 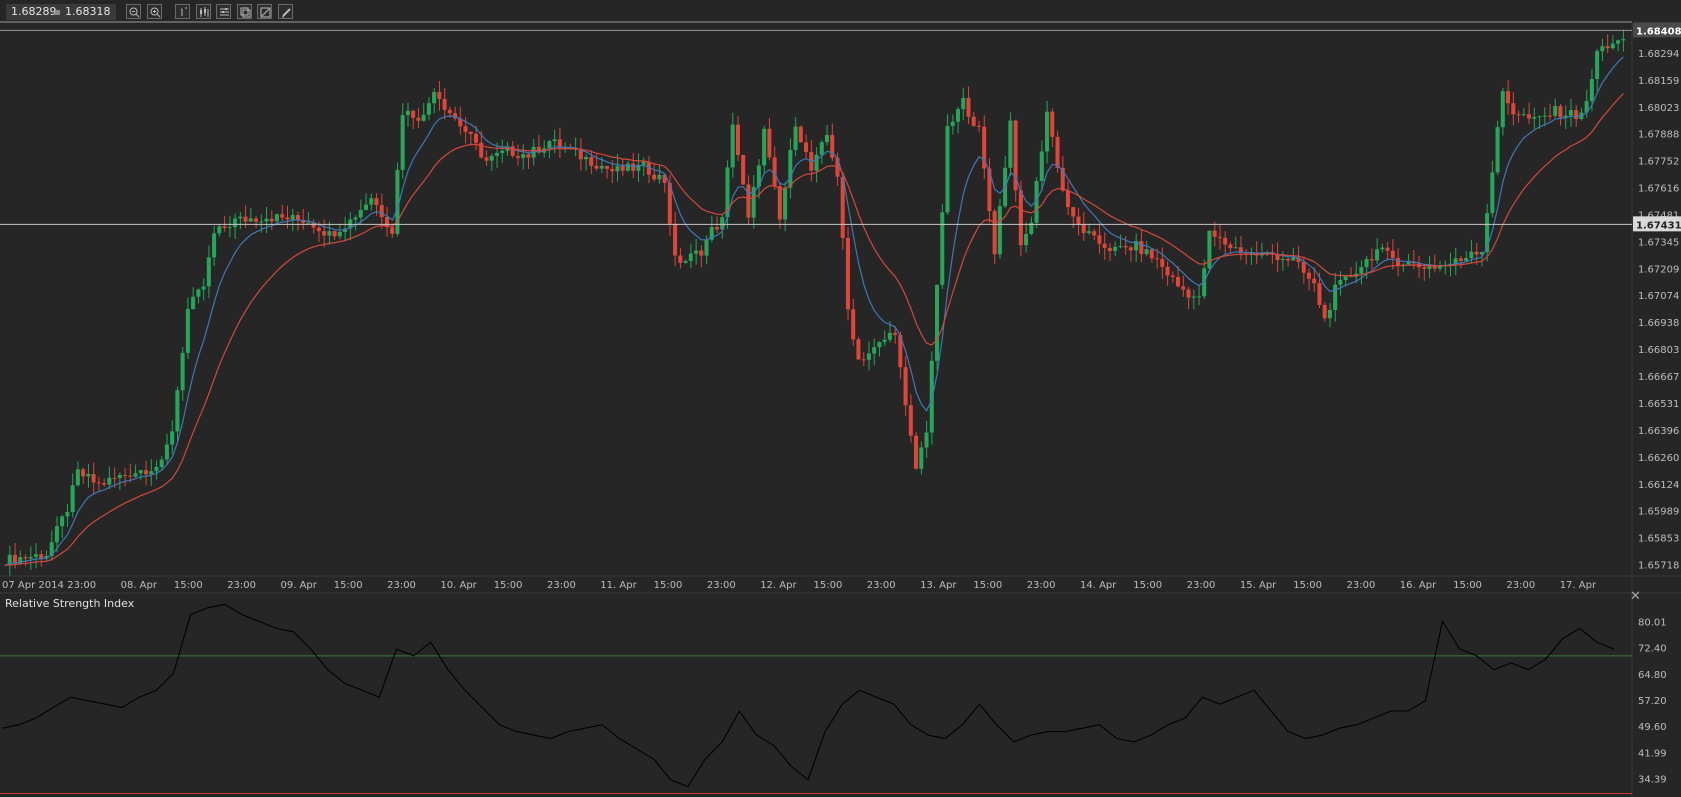 I want to click on rsi-tick-label: 72.40, so click(x=1652, y=649).